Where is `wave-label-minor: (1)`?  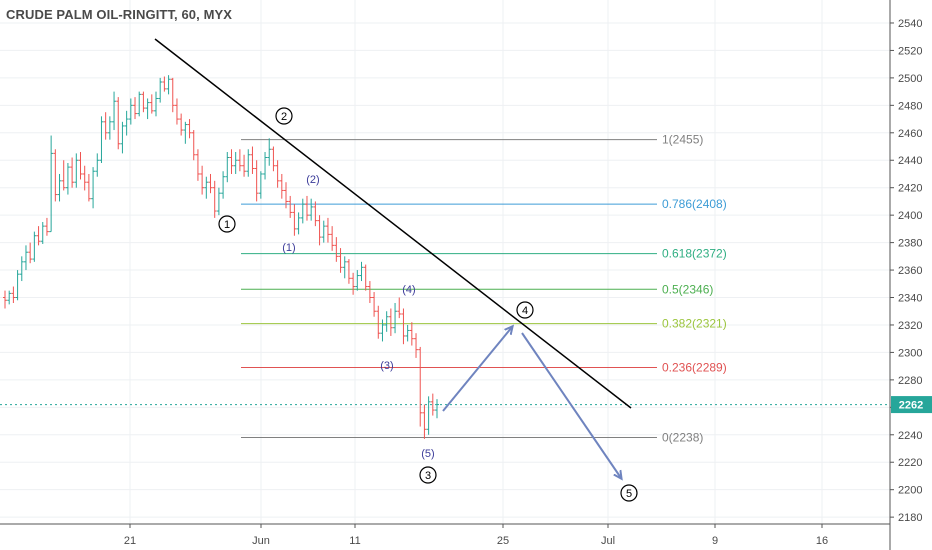
wave-label-minor: (1) is located at coordinates (288, 248).